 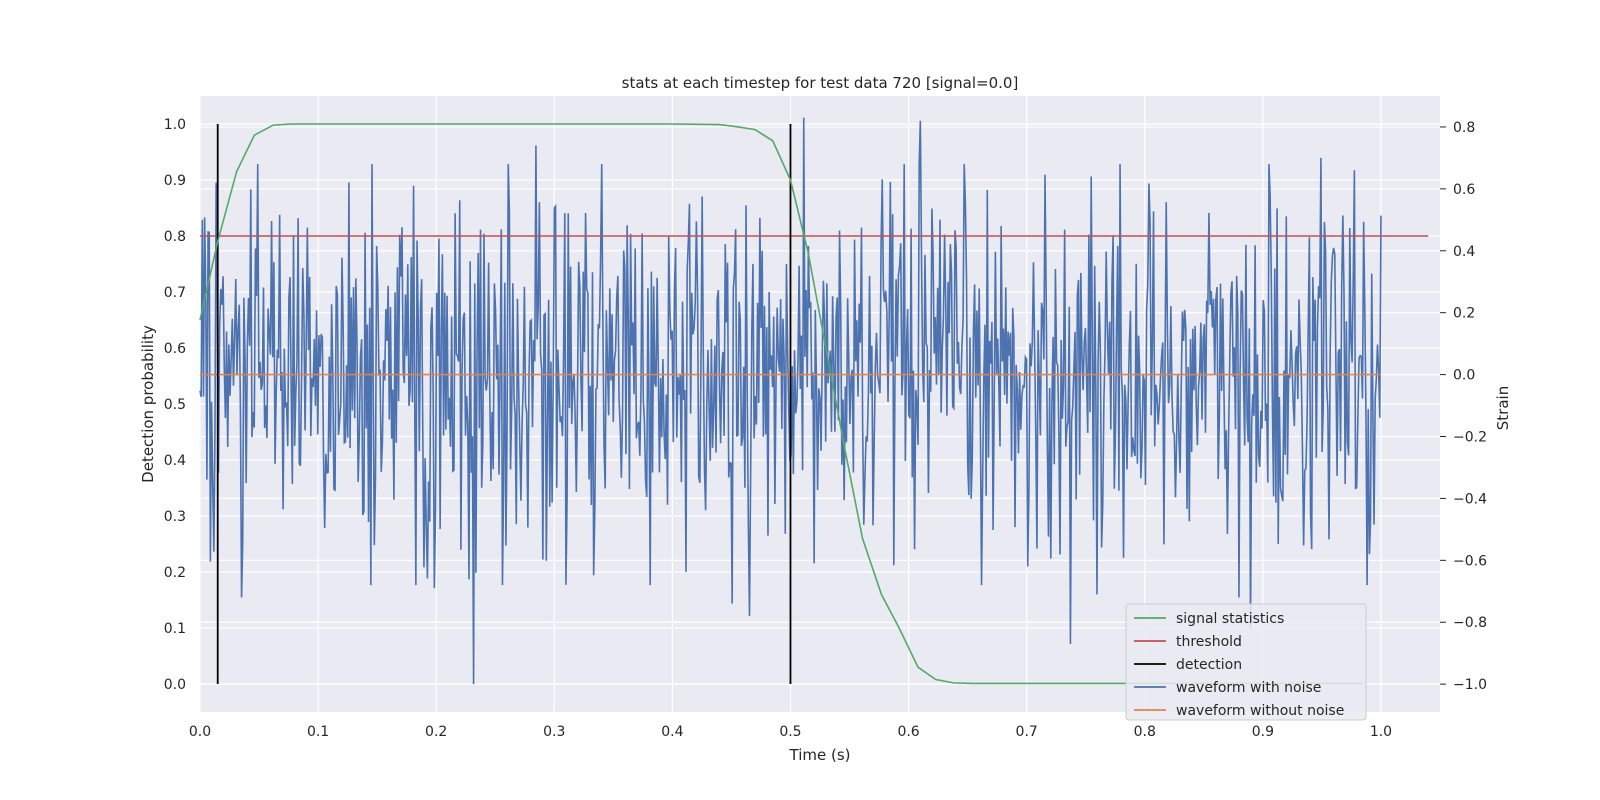 What do you see at coordinates (1145, 732) in the screenshot?
I see `x-tick-label: 0.8` at bounding box center [1145, 732].